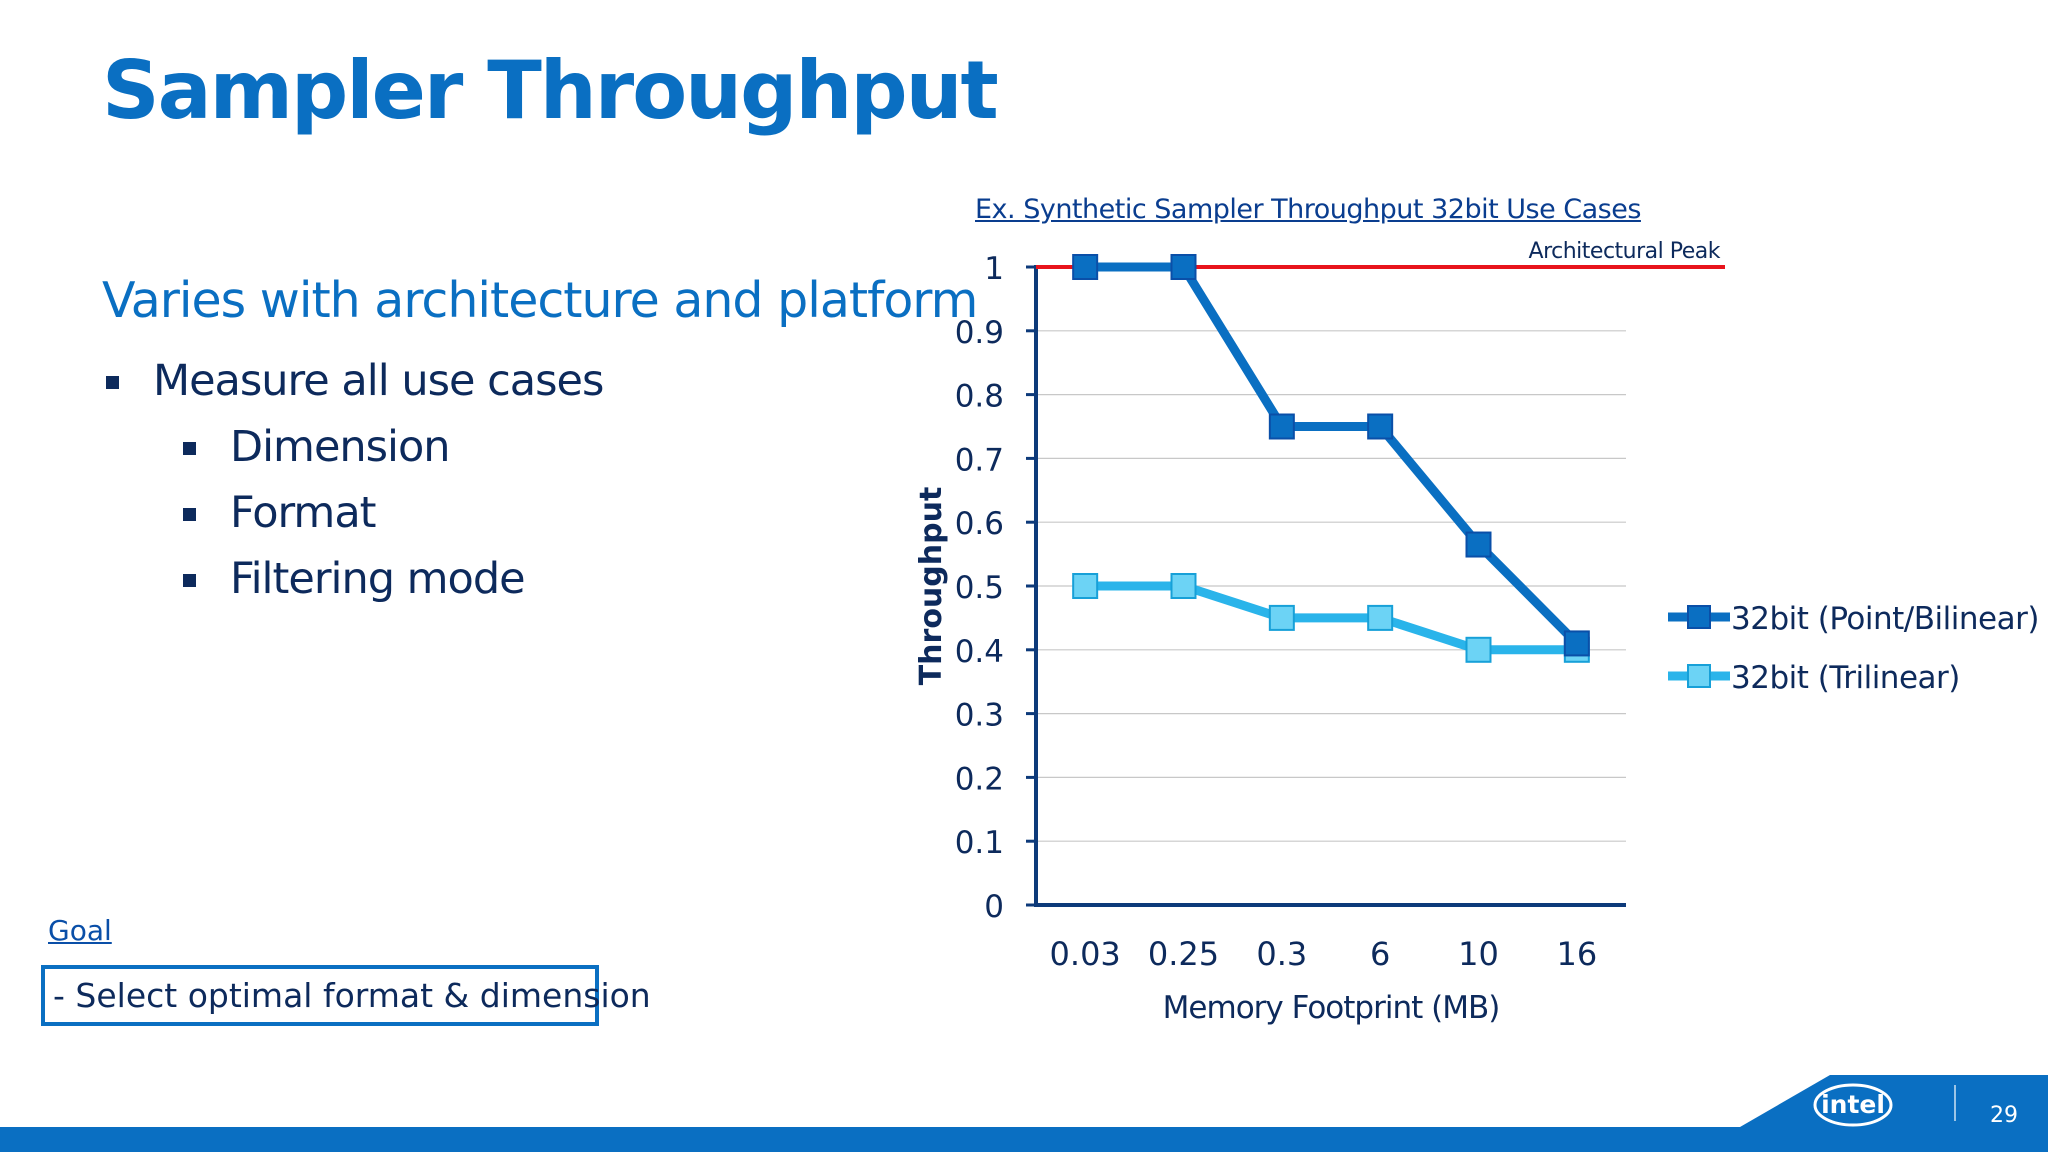  I want to click on bullet-measure: Measure all use cases, so click(355, 381).